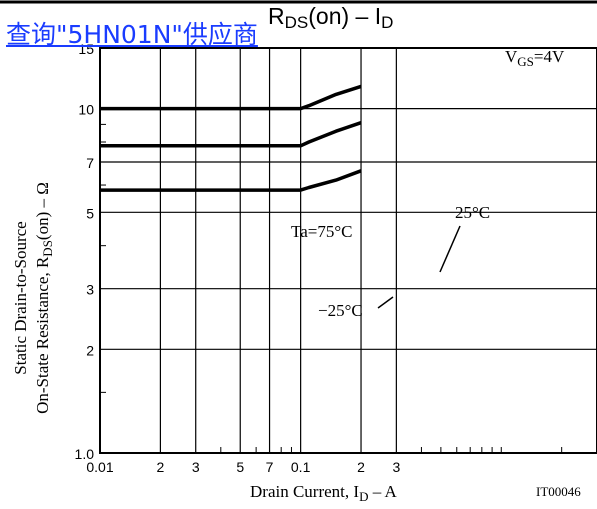 This screenshot has height=509, width=597. I want to click on series-lines, so click(231, 138).